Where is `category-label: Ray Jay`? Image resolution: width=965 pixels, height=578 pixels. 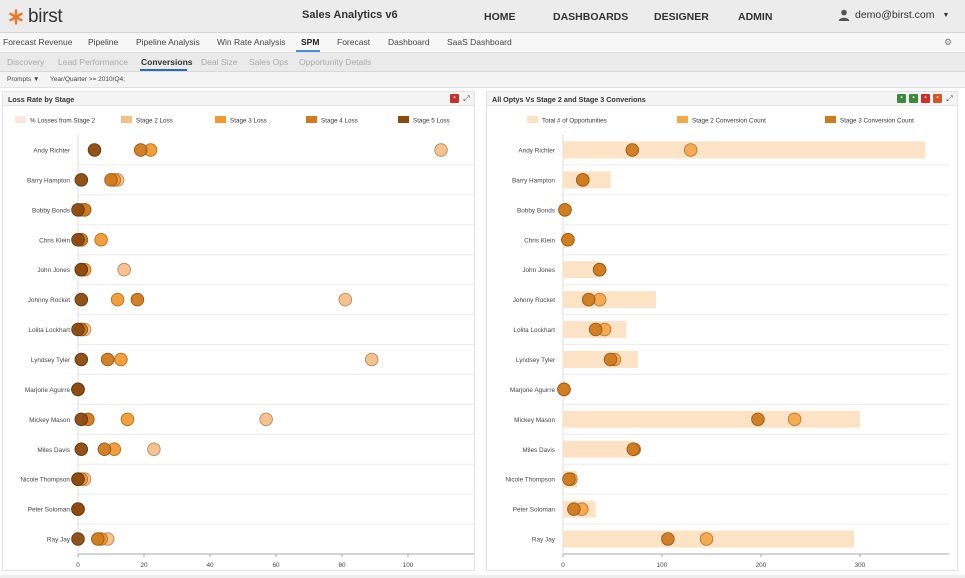 category-label: Ray Jay is located at coordinates (544, 540).